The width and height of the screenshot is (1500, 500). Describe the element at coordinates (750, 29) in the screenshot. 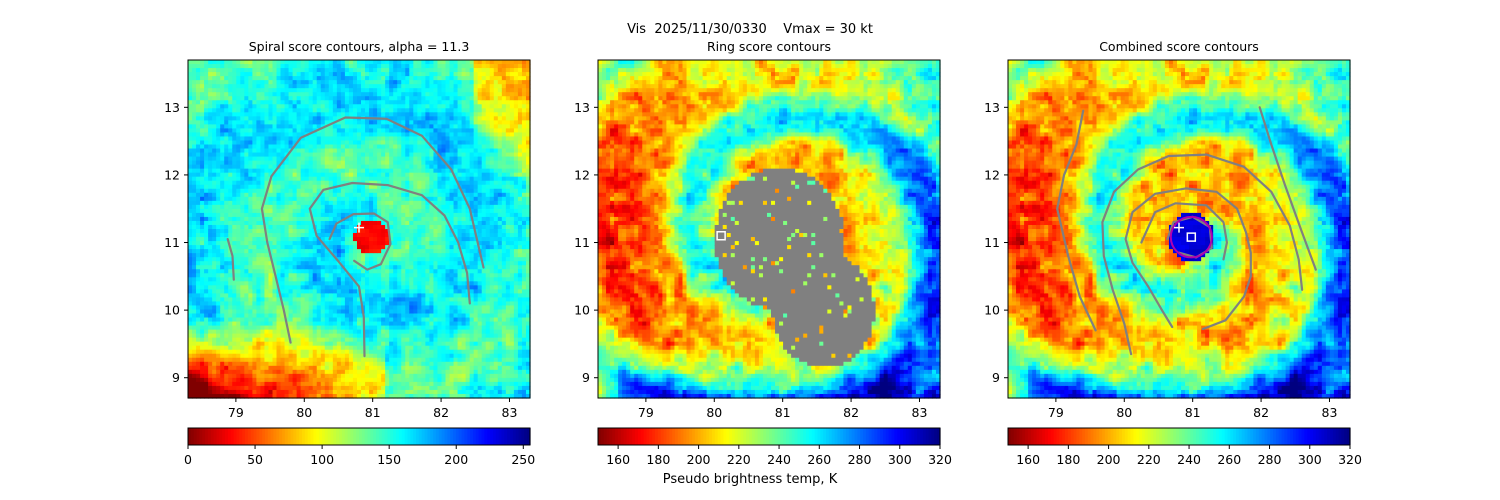

I see `figure-suptitle: Vis 2025/11/30/0330 Vmax = 30 kt` at that location.